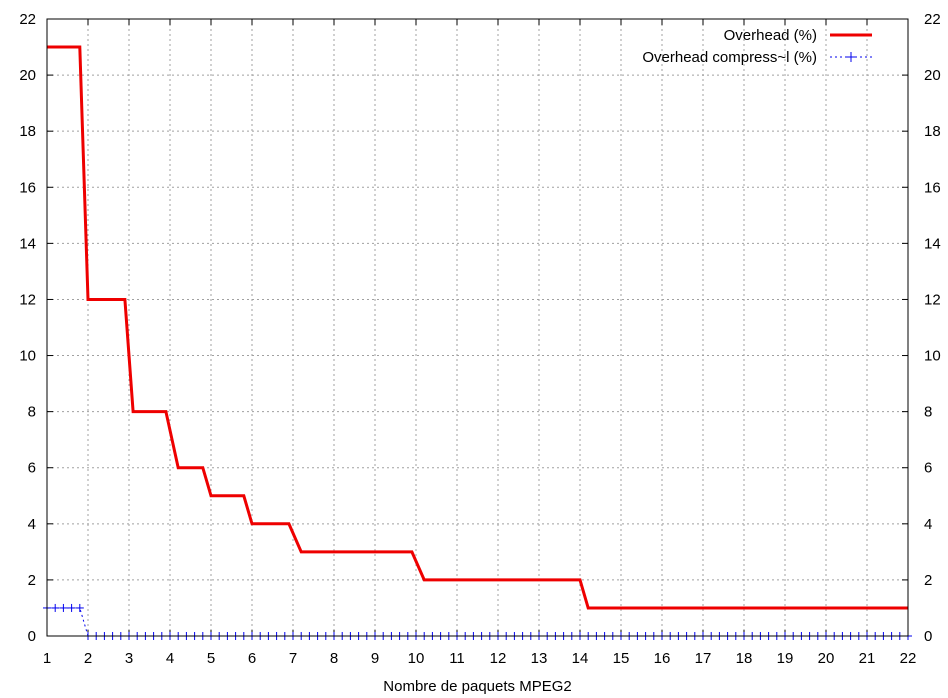 The height and width of the screenshot is (698, 948). I want to click on x-tick-label: 8, so click(334, 658).